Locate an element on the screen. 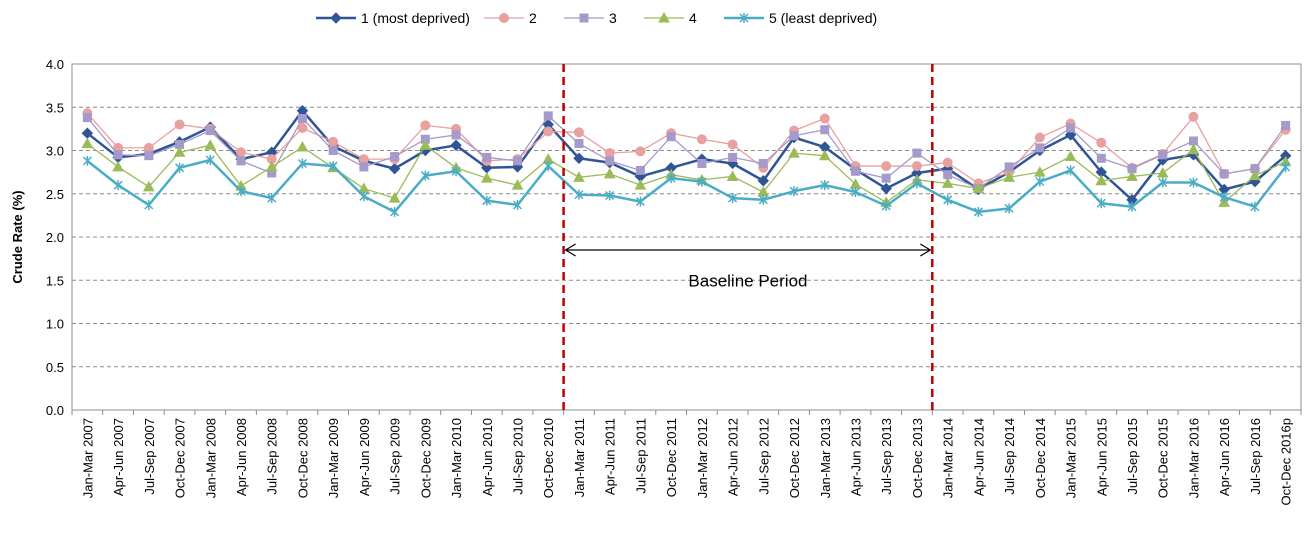 Image resolution: width=1309 pixels, height=547 pixels. y-tick-label: 3.0 is located at coordinates (55, 151).